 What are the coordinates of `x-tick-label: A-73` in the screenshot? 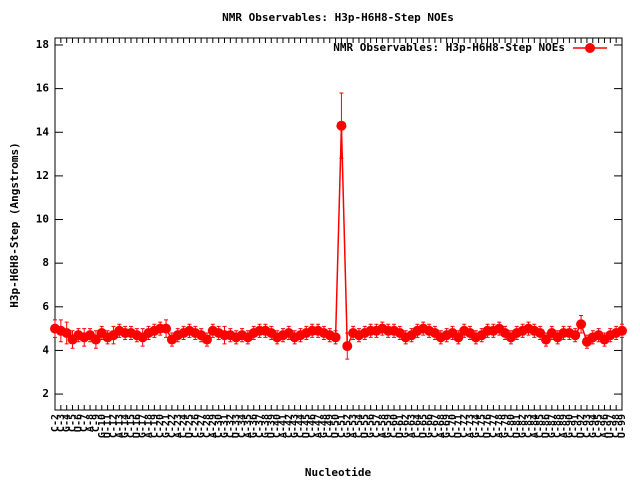 It's located at (470, 426).